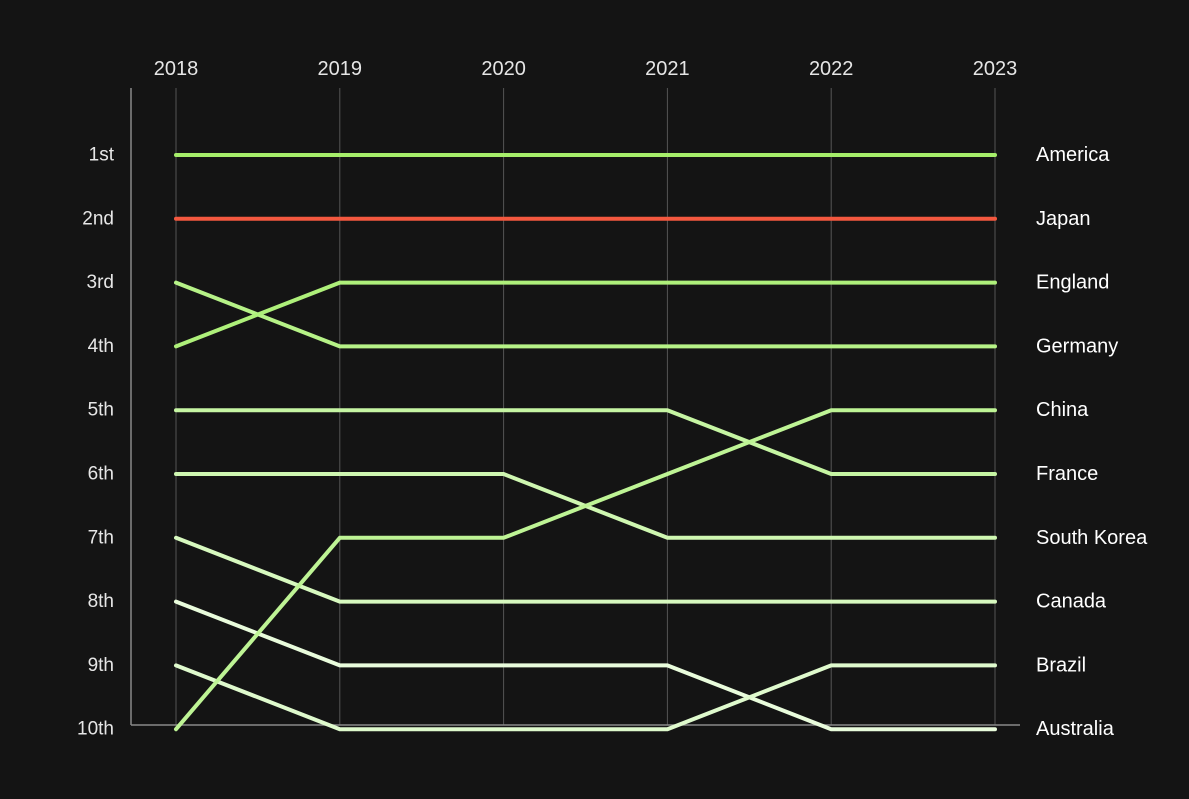 This screenshot has height=799, width=1189. I want to click on x-tick-label: 2020, so click(503, 69).